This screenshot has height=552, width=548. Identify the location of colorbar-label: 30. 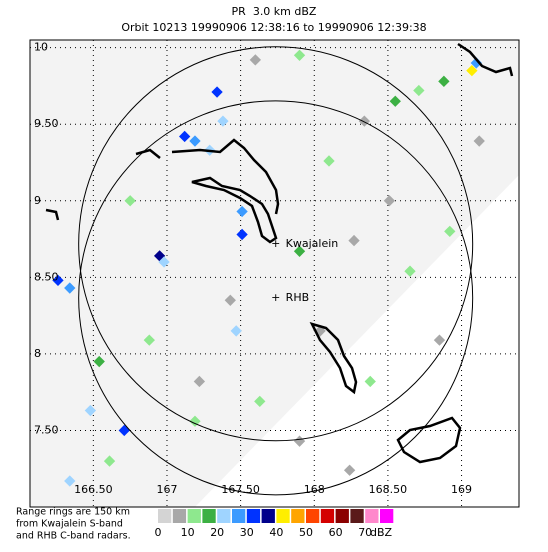
(247, 532).